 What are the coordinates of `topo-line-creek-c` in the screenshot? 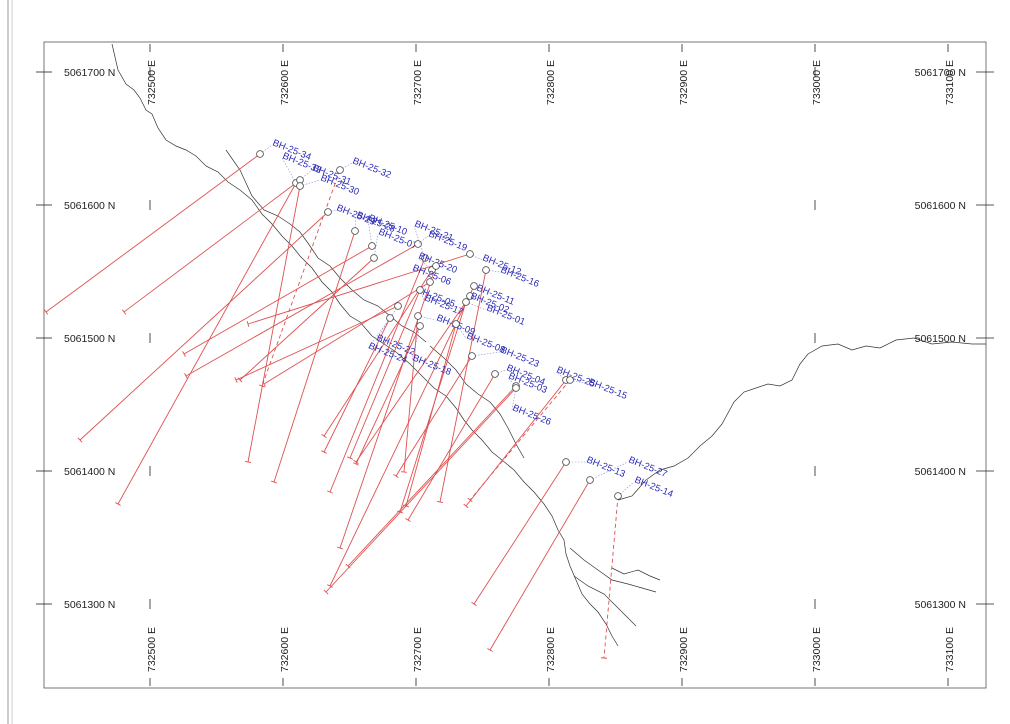 It's located at (636, 574).